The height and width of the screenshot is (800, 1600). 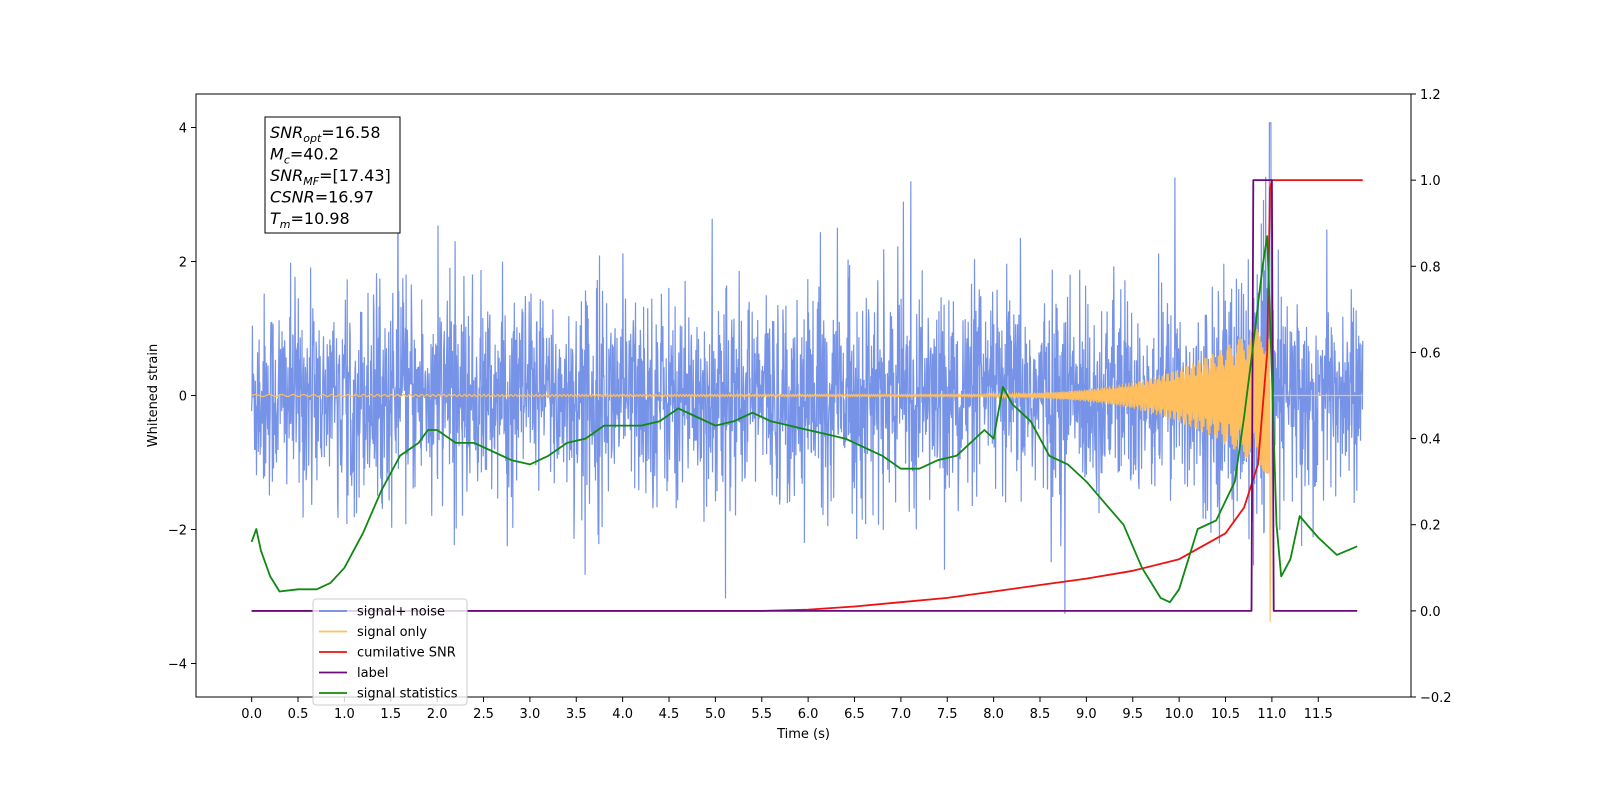 What do you see at coordinates (808, 714) in the screenshot?
I see `x-tick-label: 6.0` at bounding box center [808, 714].